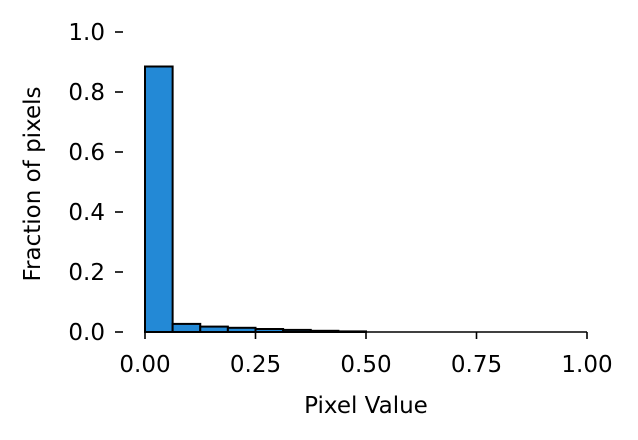 The width and height of the screenshot is (638, 440). I want to click on y-axis-label: Fraction of pixels, so click(33, 183).